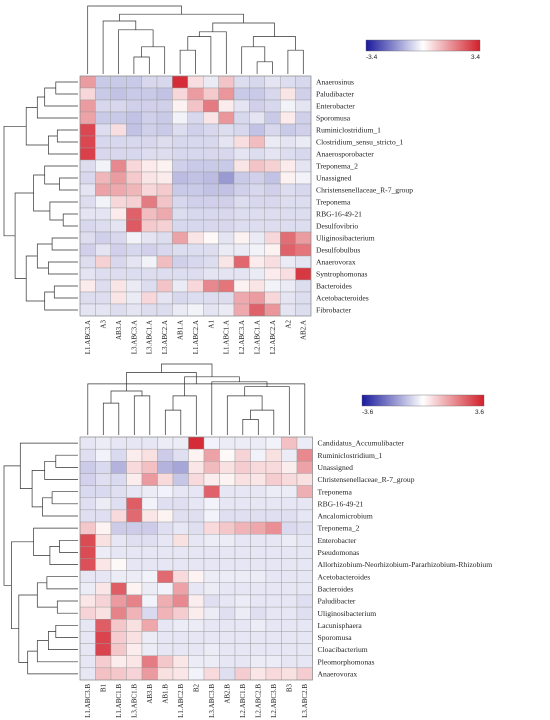 The image size is (550, 720). What do you see at coordinates (333, 202) in the screenshot?
I see `row-label: Treponema` at bounding box center [333, 202].